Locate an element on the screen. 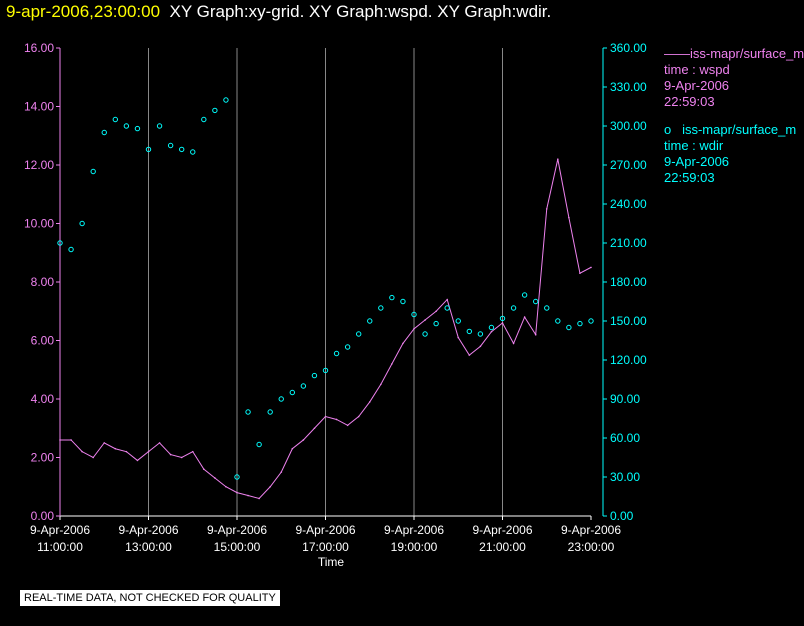 This screenshot has width=804, height=626. y-right-tick-label: 180.00 is located at coordinates (628, 282).